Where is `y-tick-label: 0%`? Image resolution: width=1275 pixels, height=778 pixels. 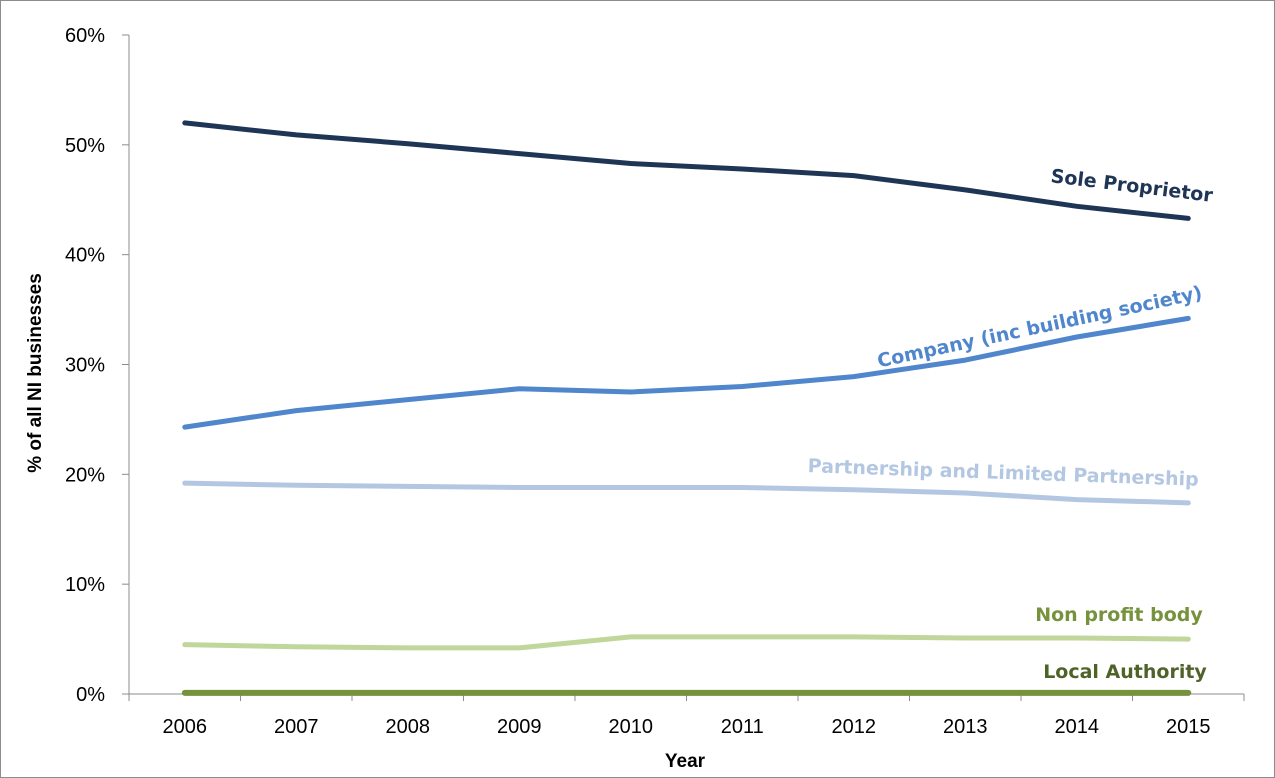
y-tick-label: 0% is located at coordinates (90, 695).